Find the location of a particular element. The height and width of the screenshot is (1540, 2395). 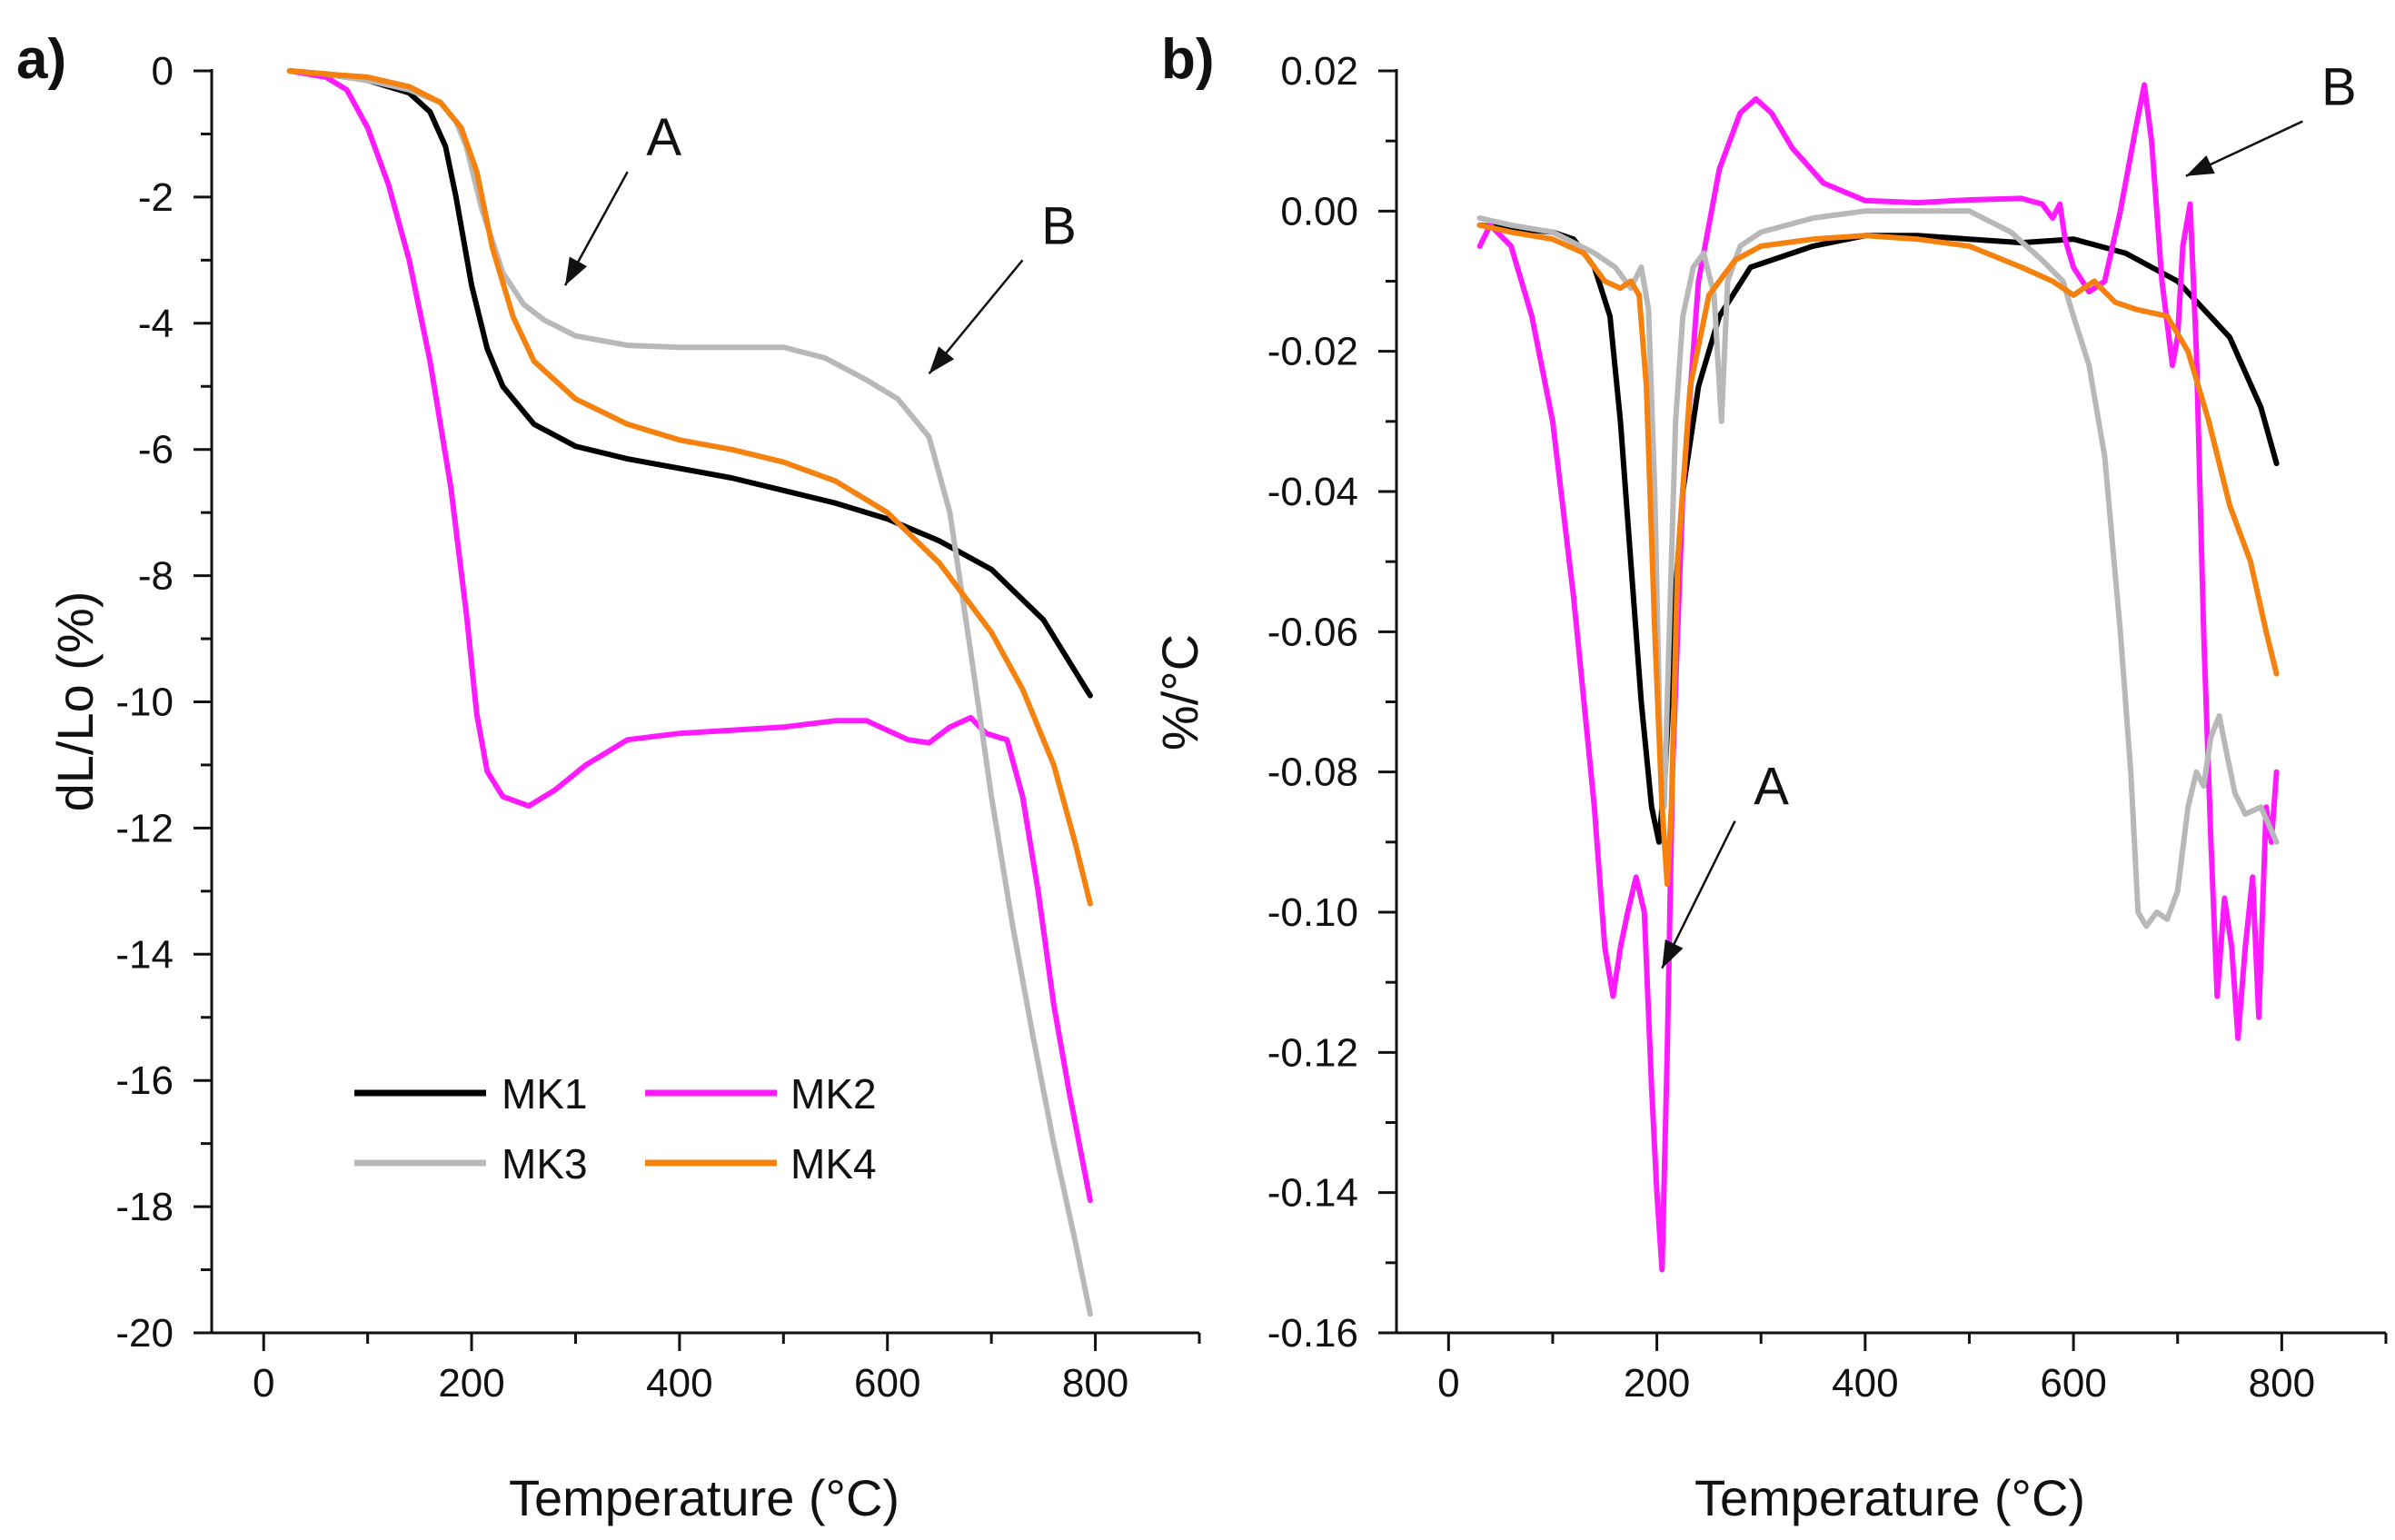

panel-a-x-axis-title: Temperature (°C) is located at coordinates (704, 1497).